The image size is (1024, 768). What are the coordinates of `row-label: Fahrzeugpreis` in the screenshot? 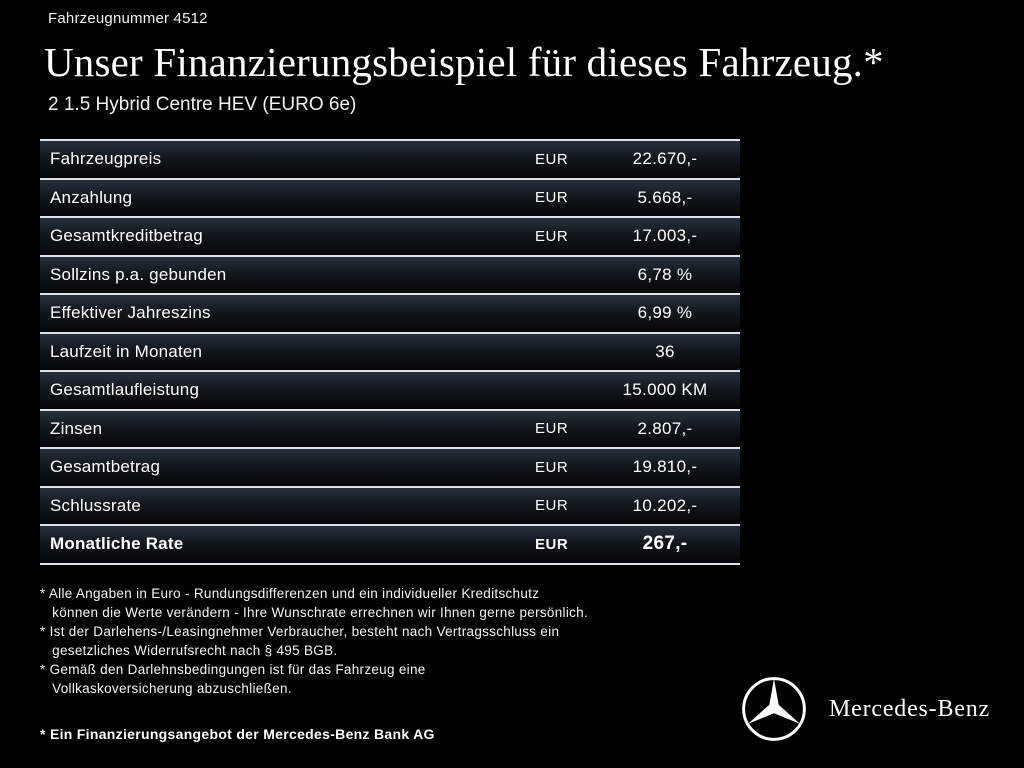 It's located at (106, 159).